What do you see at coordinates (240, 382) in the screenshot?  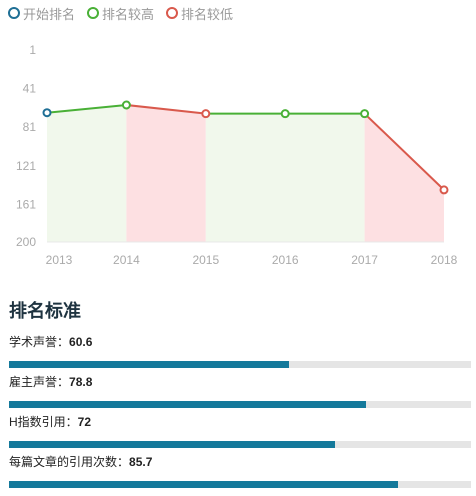 I see `metric-label: 雇主声誉：78.8` at bounding box center [240, 382].